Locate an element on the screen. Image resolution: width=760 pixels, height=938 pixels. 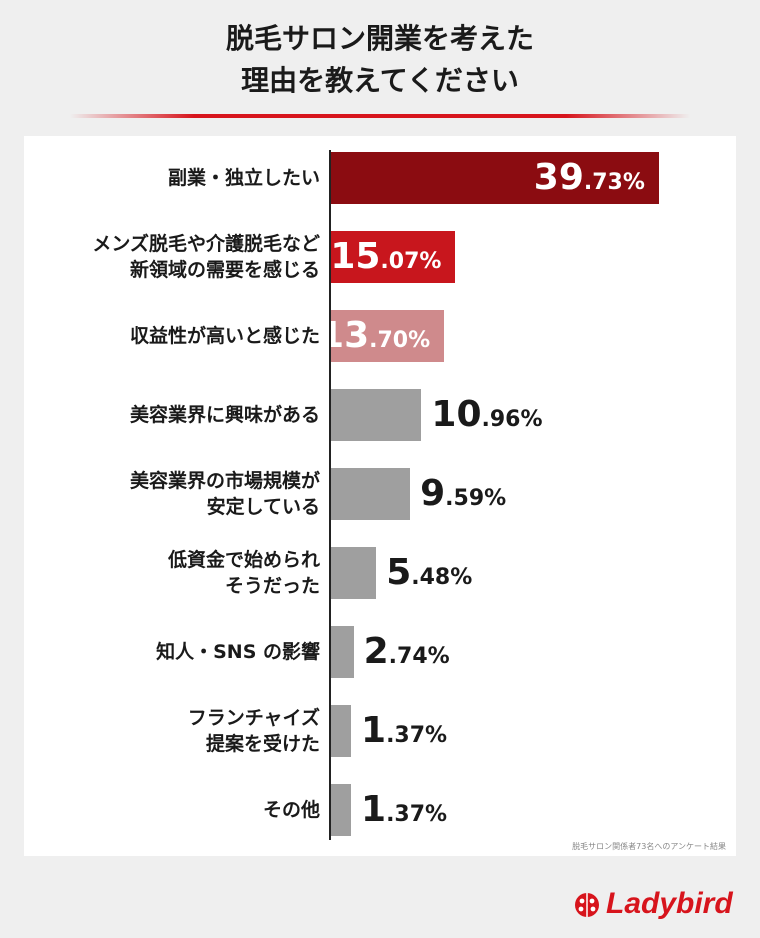
category-label: フランチャイズ 提案を受けた is located at coordinates (253, 731).